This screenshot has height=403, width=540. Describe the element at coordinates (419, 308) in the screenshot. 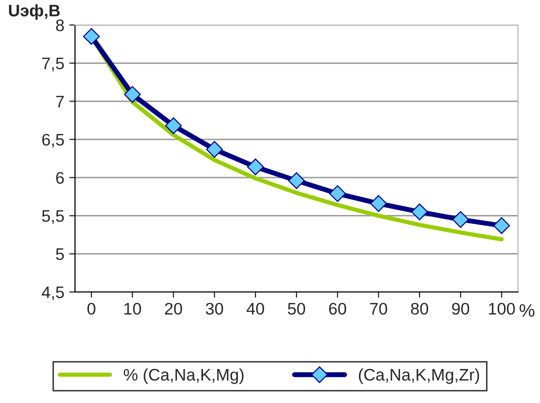

I see `x-tick-label: 80` at that location.